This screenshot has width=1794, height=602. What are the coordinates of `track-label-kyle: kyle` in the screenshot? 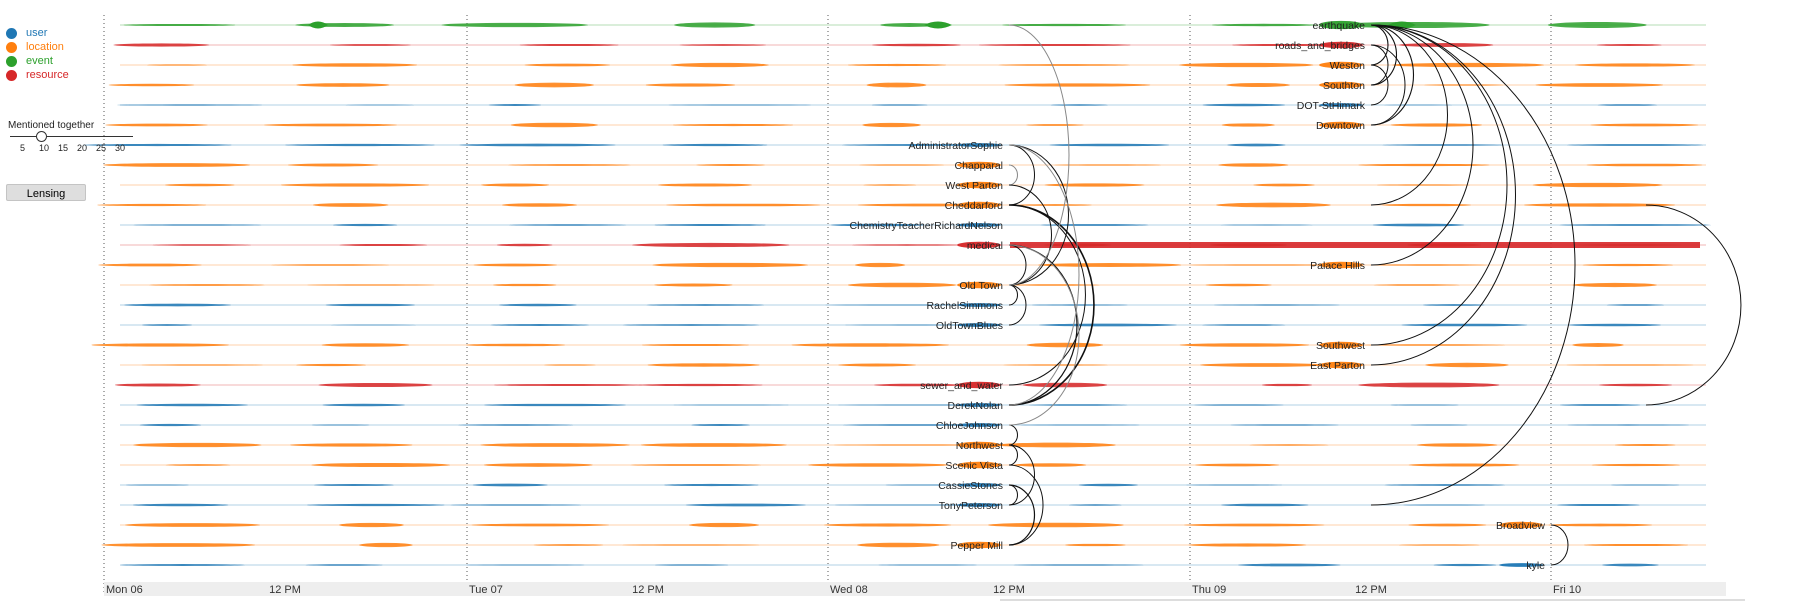 It's located at (1535, 566).